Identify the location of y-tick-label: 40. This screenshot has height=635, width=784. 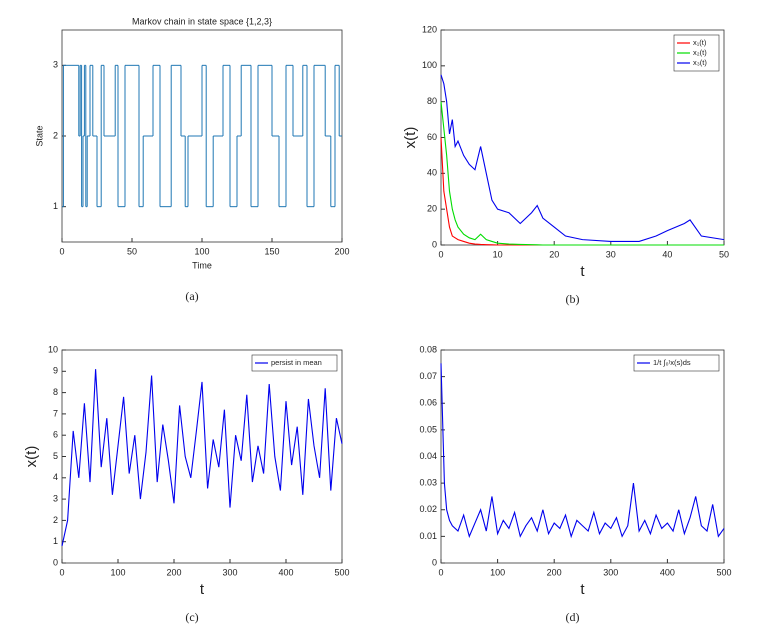
(432, 173).